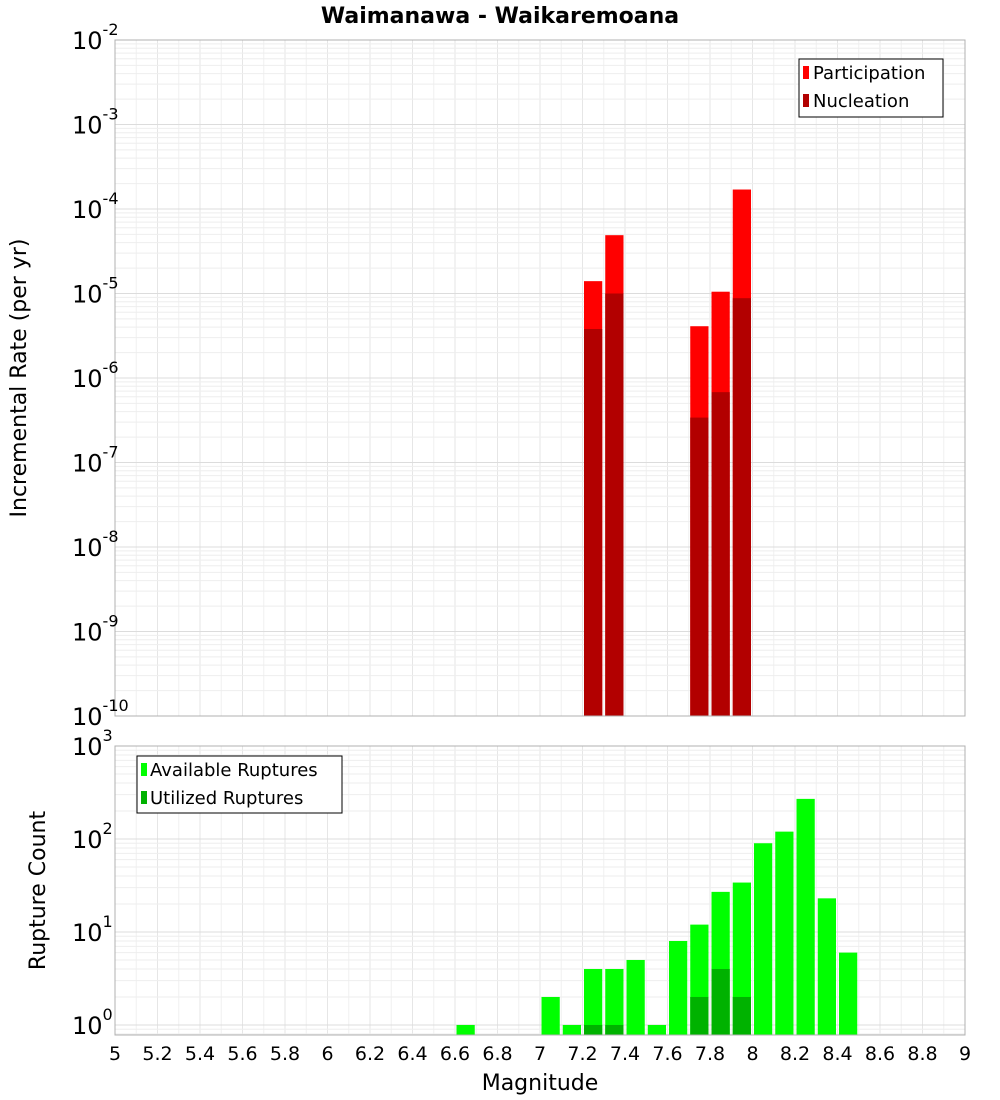  I want to click on y-tick-label: 10³, so click(92, 743).